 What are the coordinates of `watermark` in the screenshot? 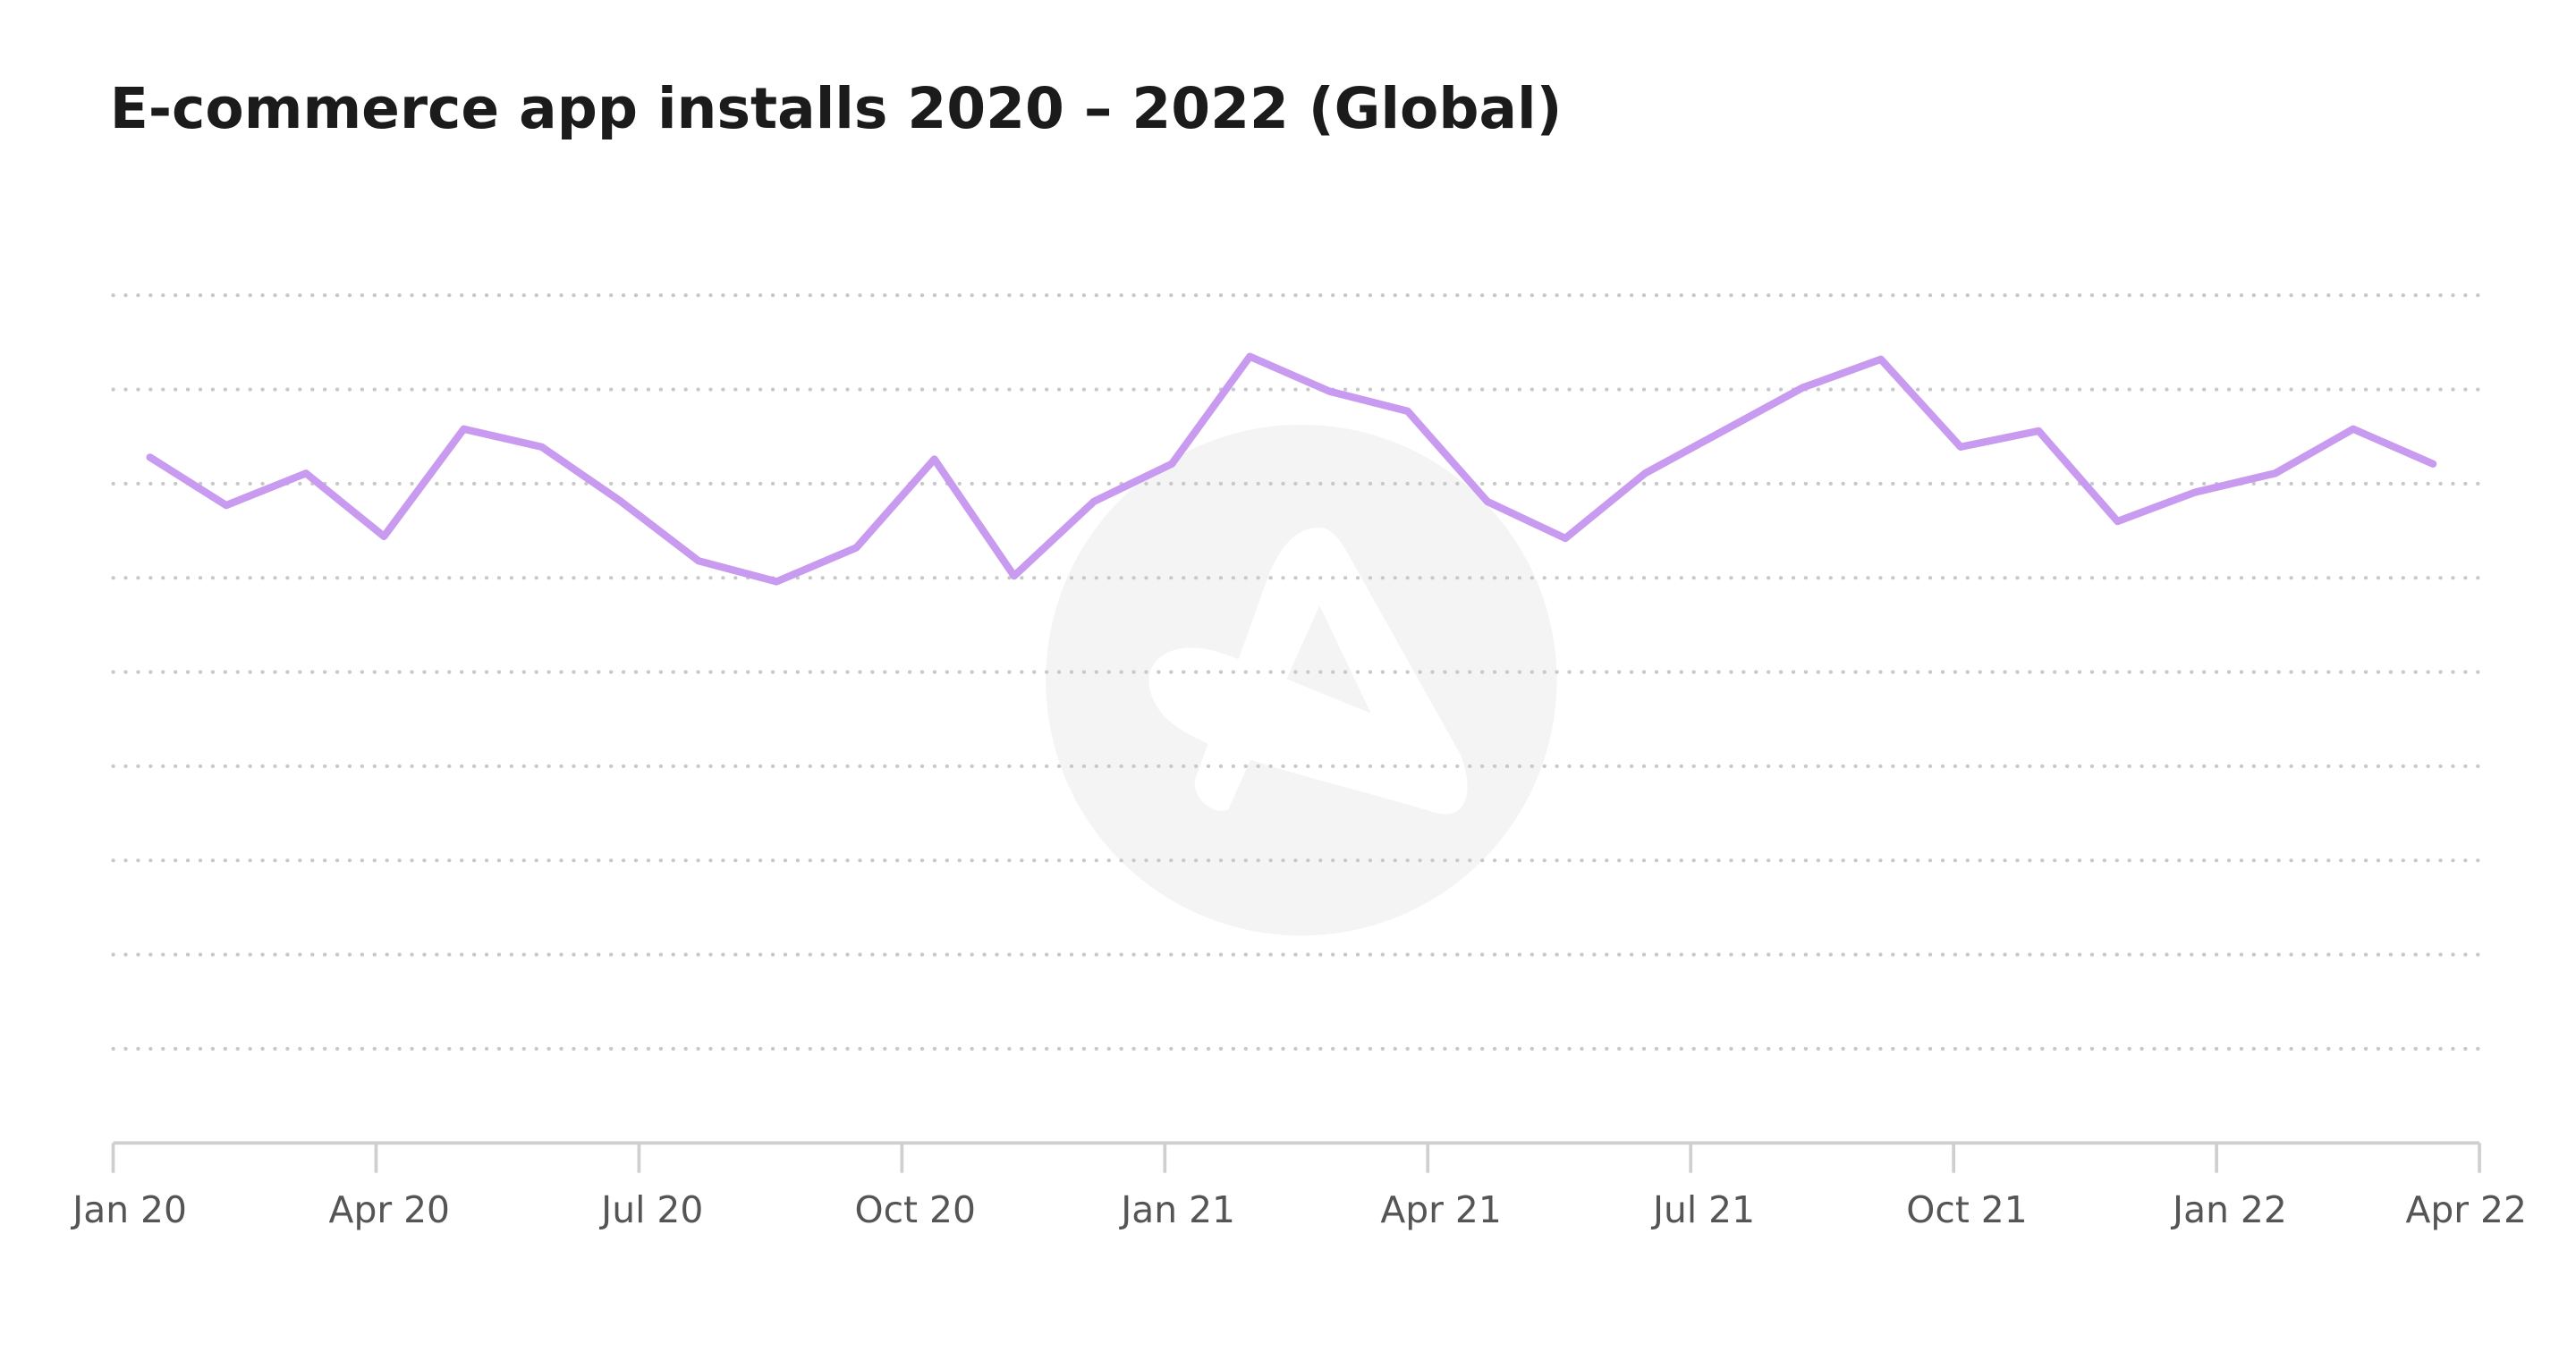 It's located at (1301, 680).